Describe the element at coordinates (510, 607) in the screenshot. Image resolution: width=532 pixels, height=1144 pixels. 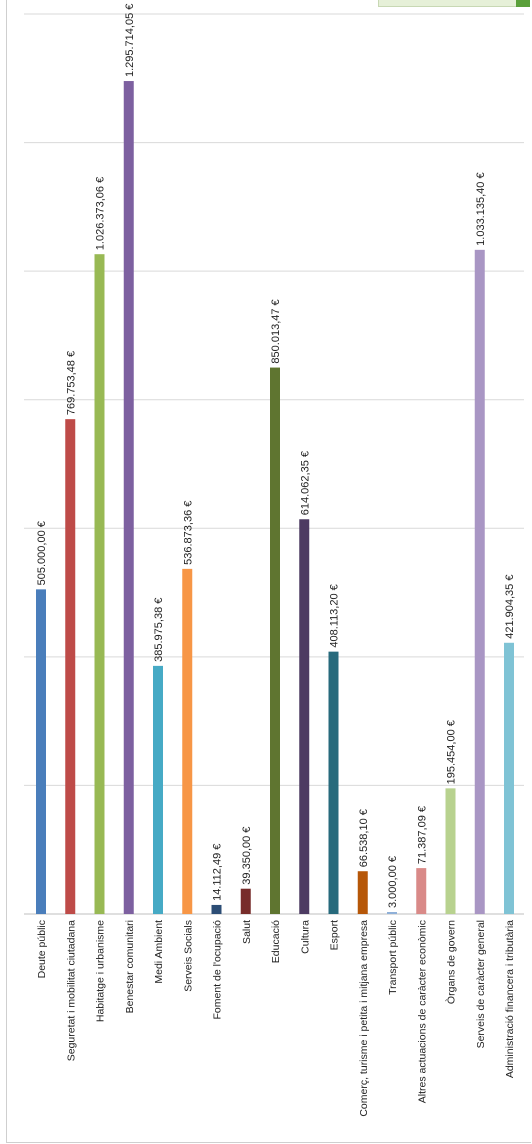
I see `value-label: 421.904,35 €` at that location.